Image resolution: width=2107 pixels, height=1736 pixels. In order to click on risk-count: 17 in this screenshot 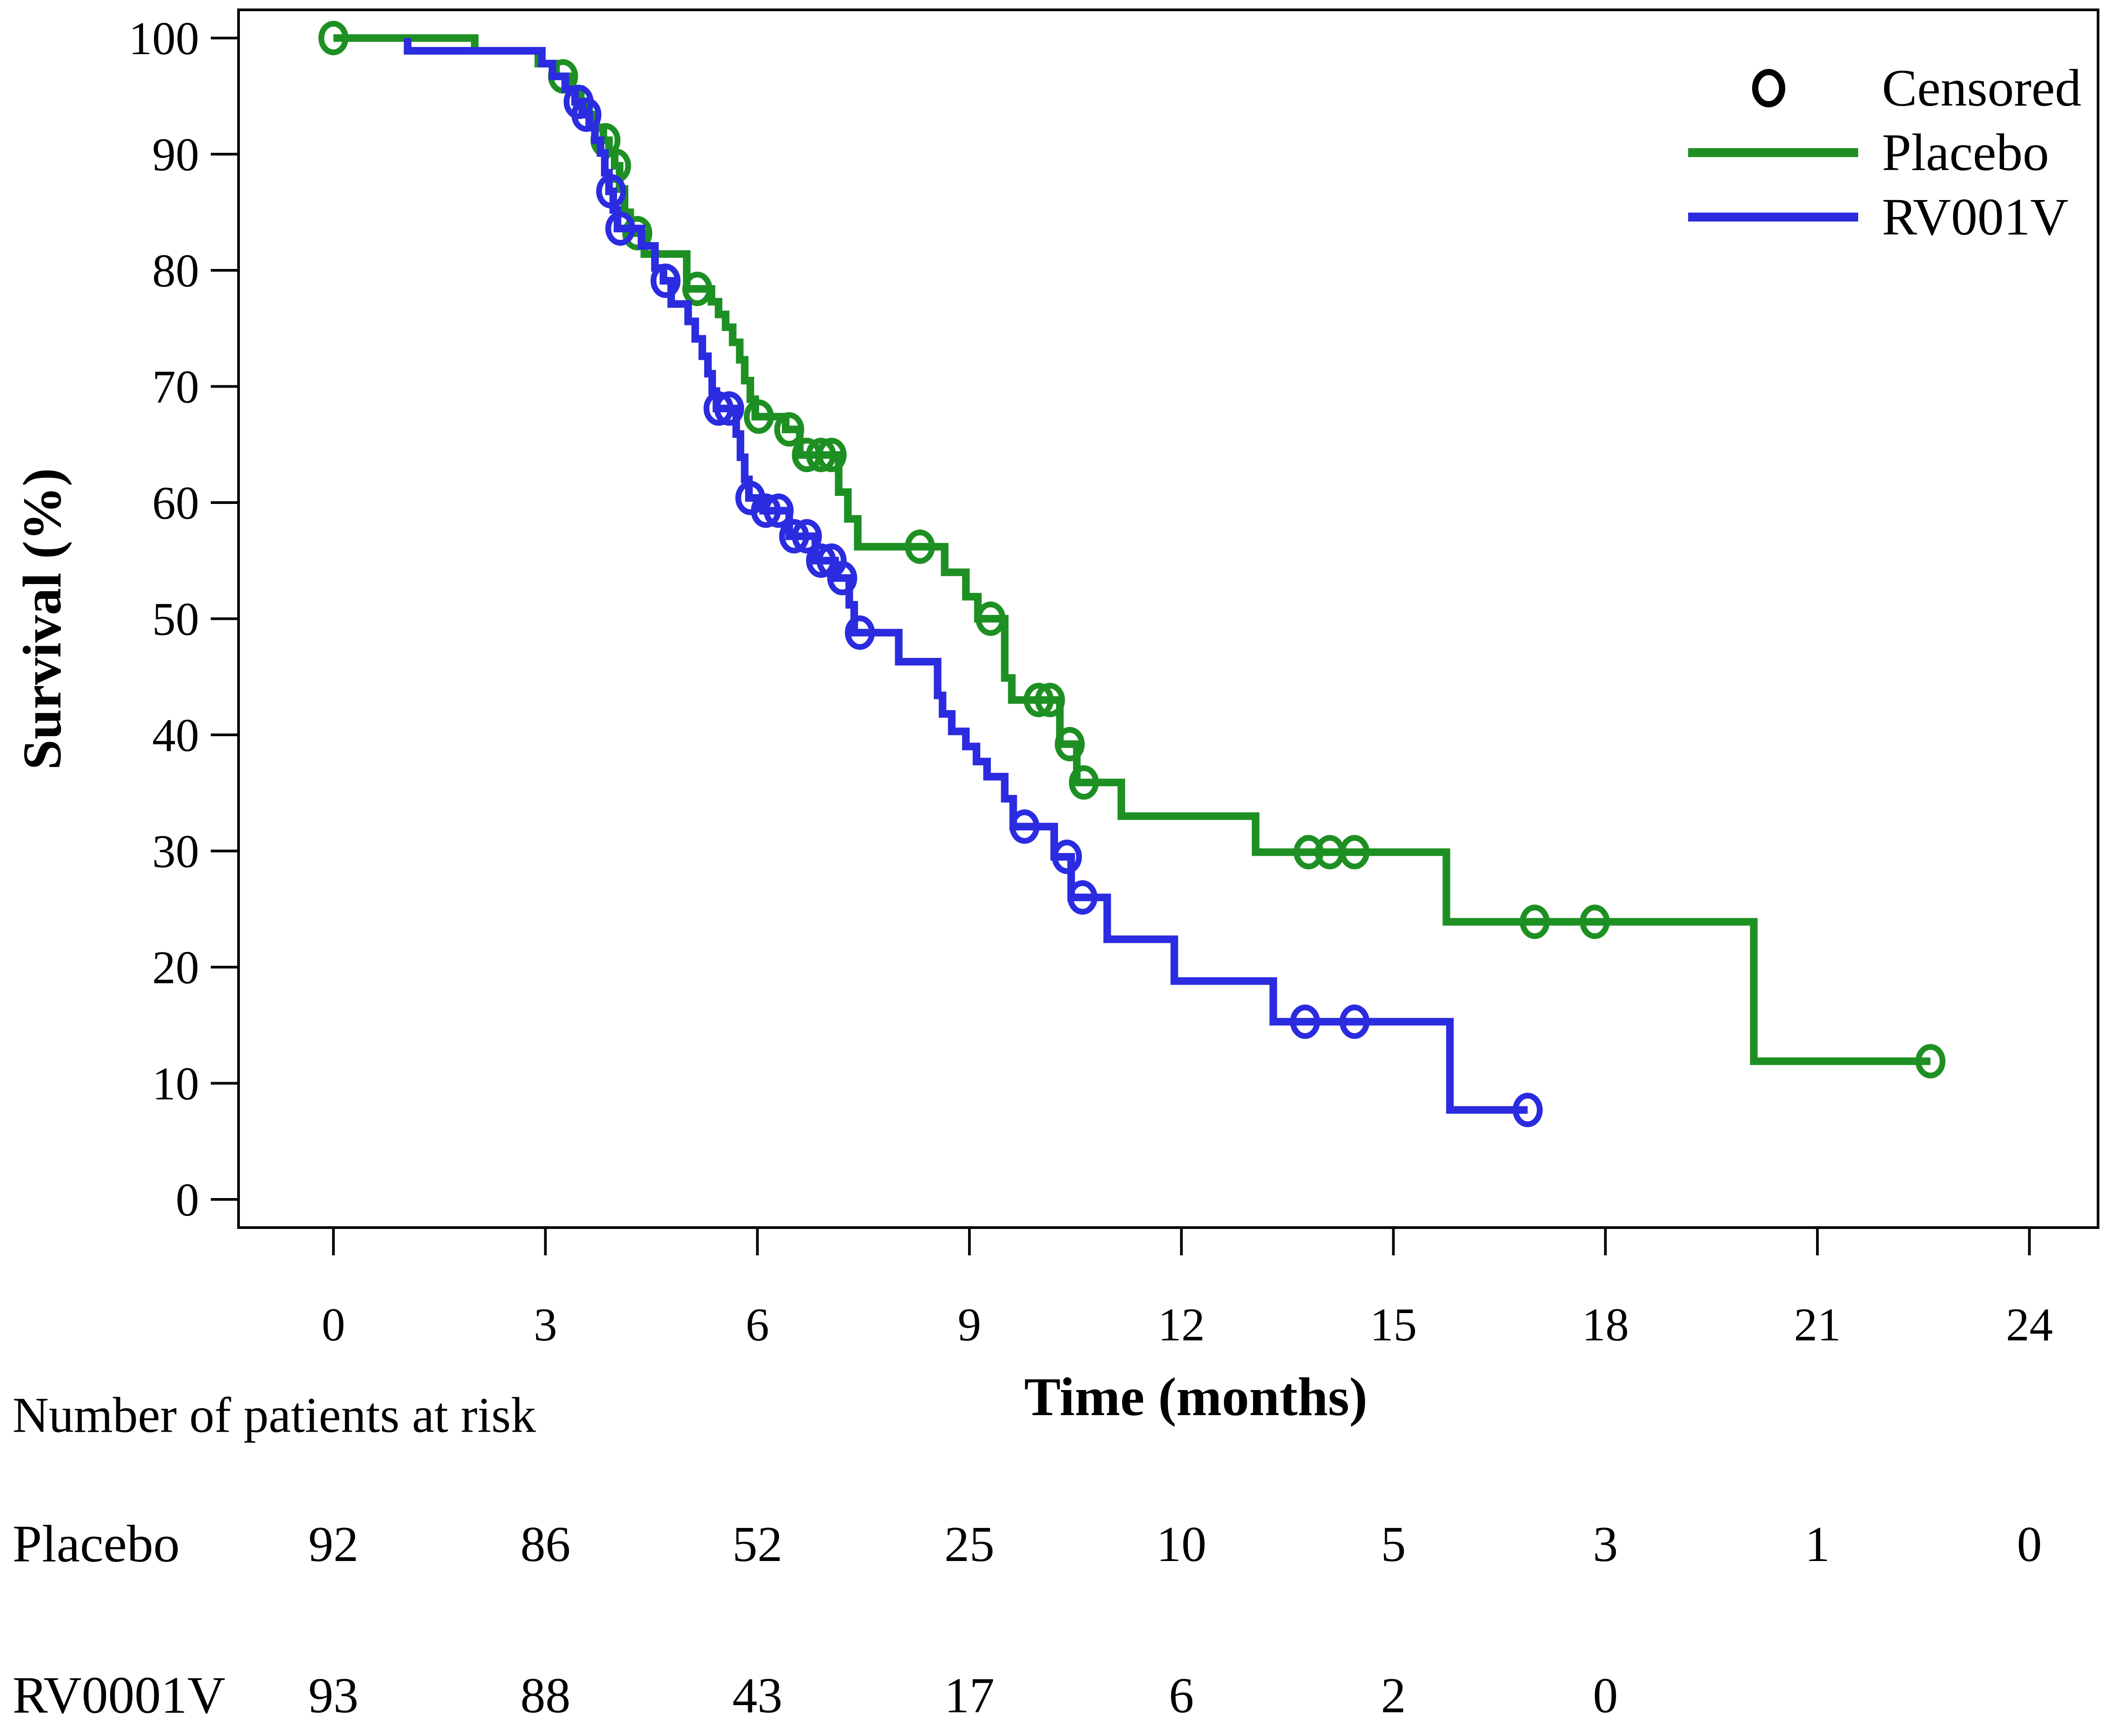, I will do `click(969, 1695)`.